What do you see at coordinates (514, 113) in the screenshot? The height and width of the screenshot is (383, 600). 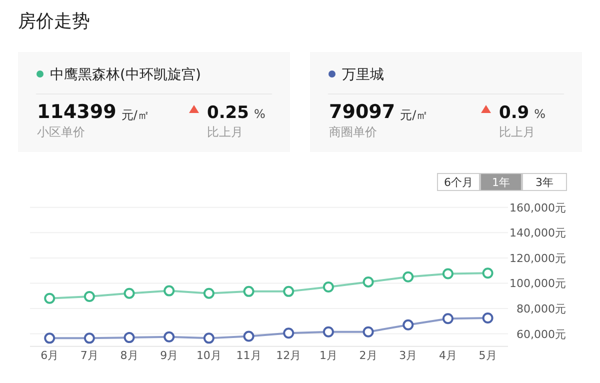 I see `text: 0.9` at bounding box center [514, 113].